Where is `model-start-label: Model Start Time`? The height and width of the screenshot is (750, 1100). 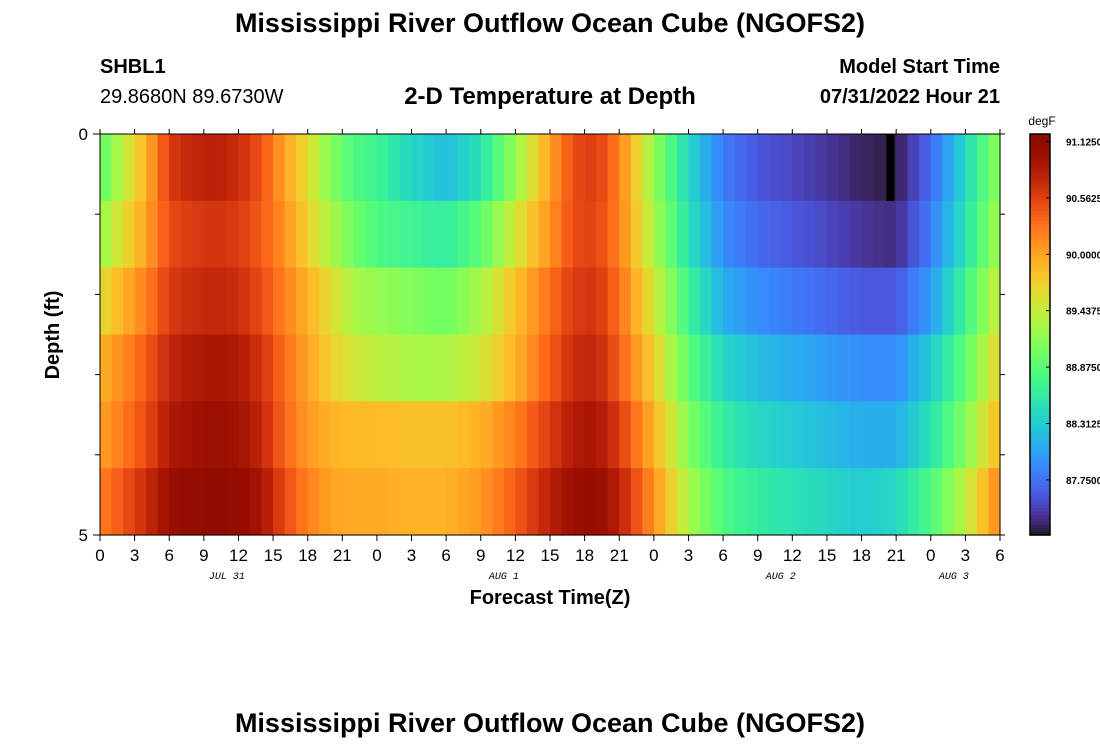
model-start-label: Model Start Time is located at coordinates (919, 67).